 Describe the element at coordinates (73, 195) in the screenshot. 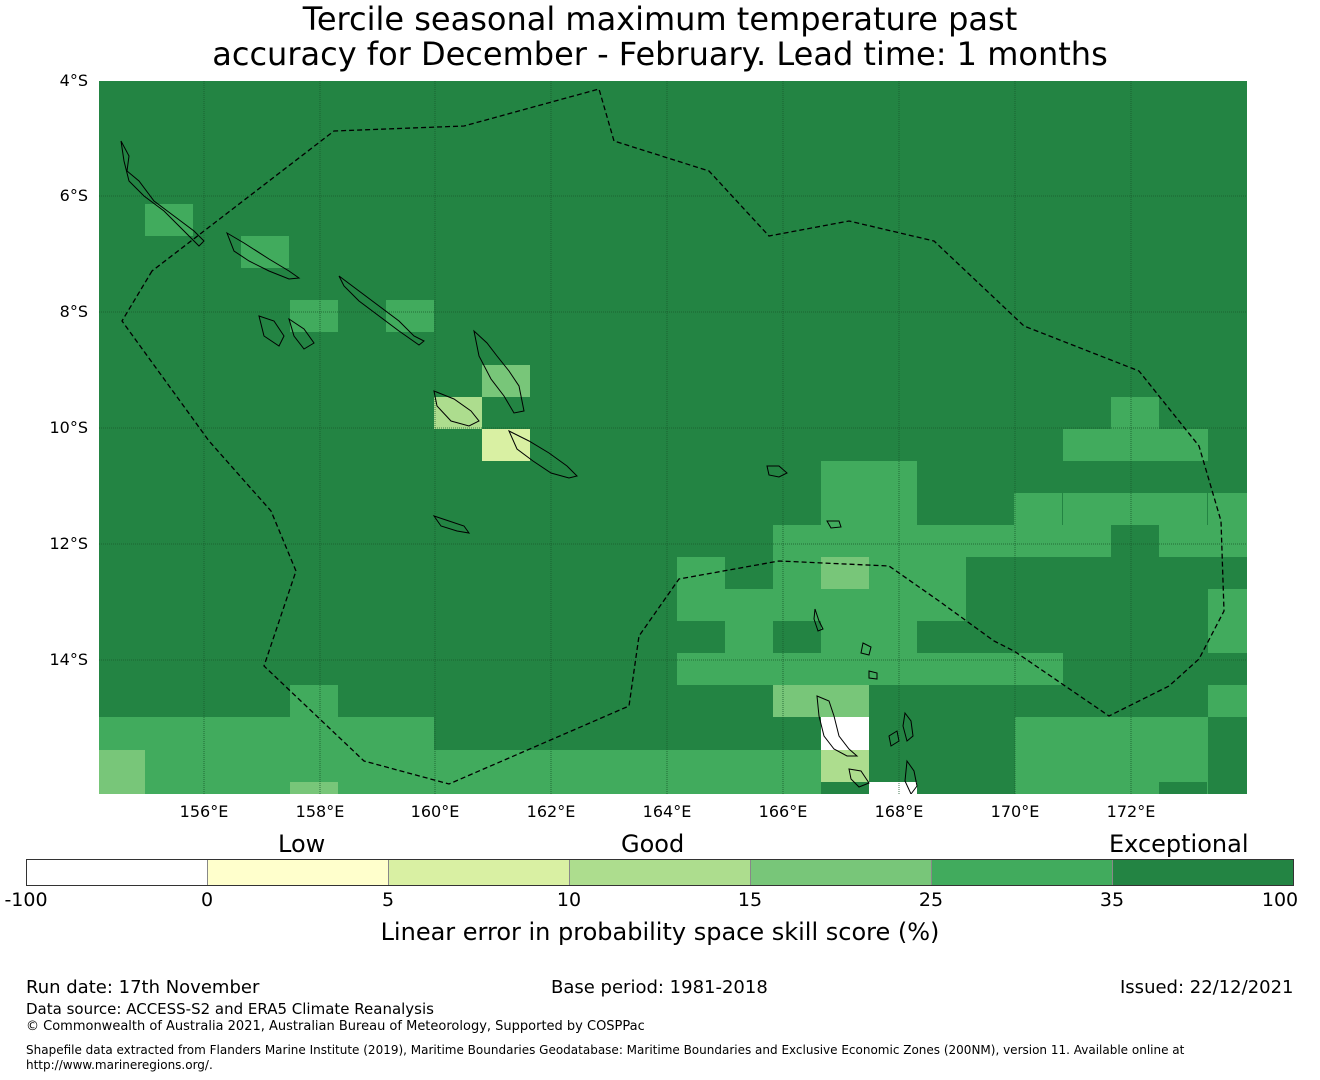

I see `lat-label-6s: 6°S` at that location.